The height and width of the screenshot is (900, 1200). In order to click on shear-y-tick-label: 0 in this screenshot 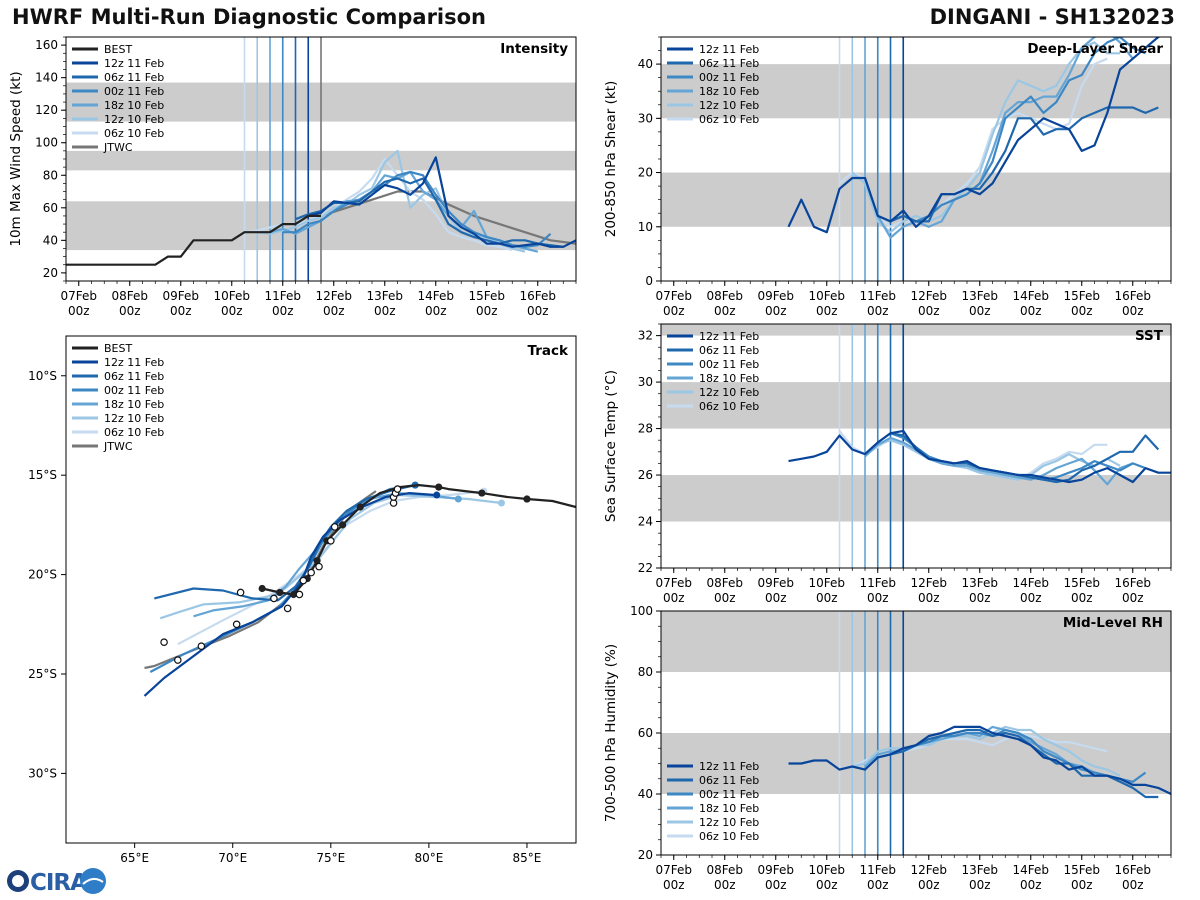, I will do `click(649, 281)`.